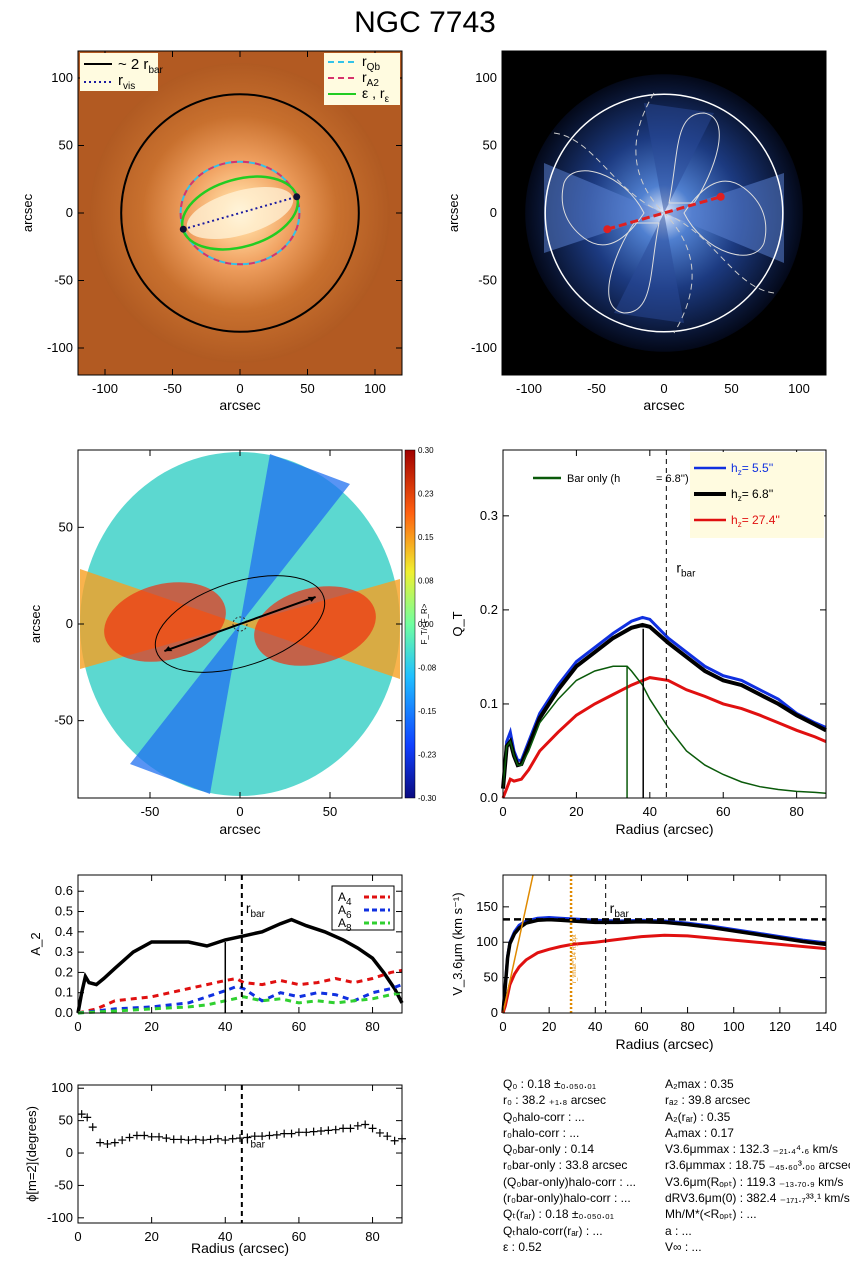  Describe the element at coordinates (31, 1154) in the screenshot. I see `panel7-ylabel: ϕ[m=2](degrees)` at that location.